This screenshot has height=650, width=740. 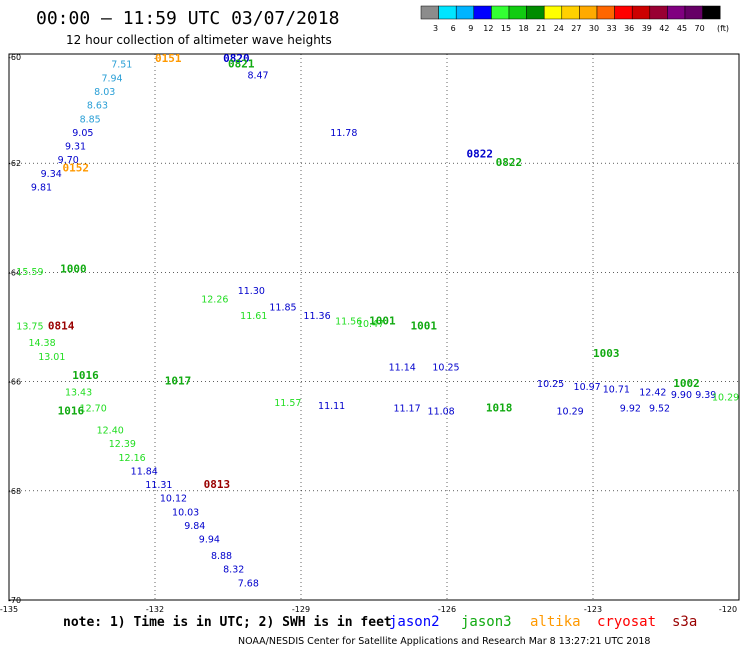 I want to click on swh-point-label: 12.40, so click(x=110, y=430).